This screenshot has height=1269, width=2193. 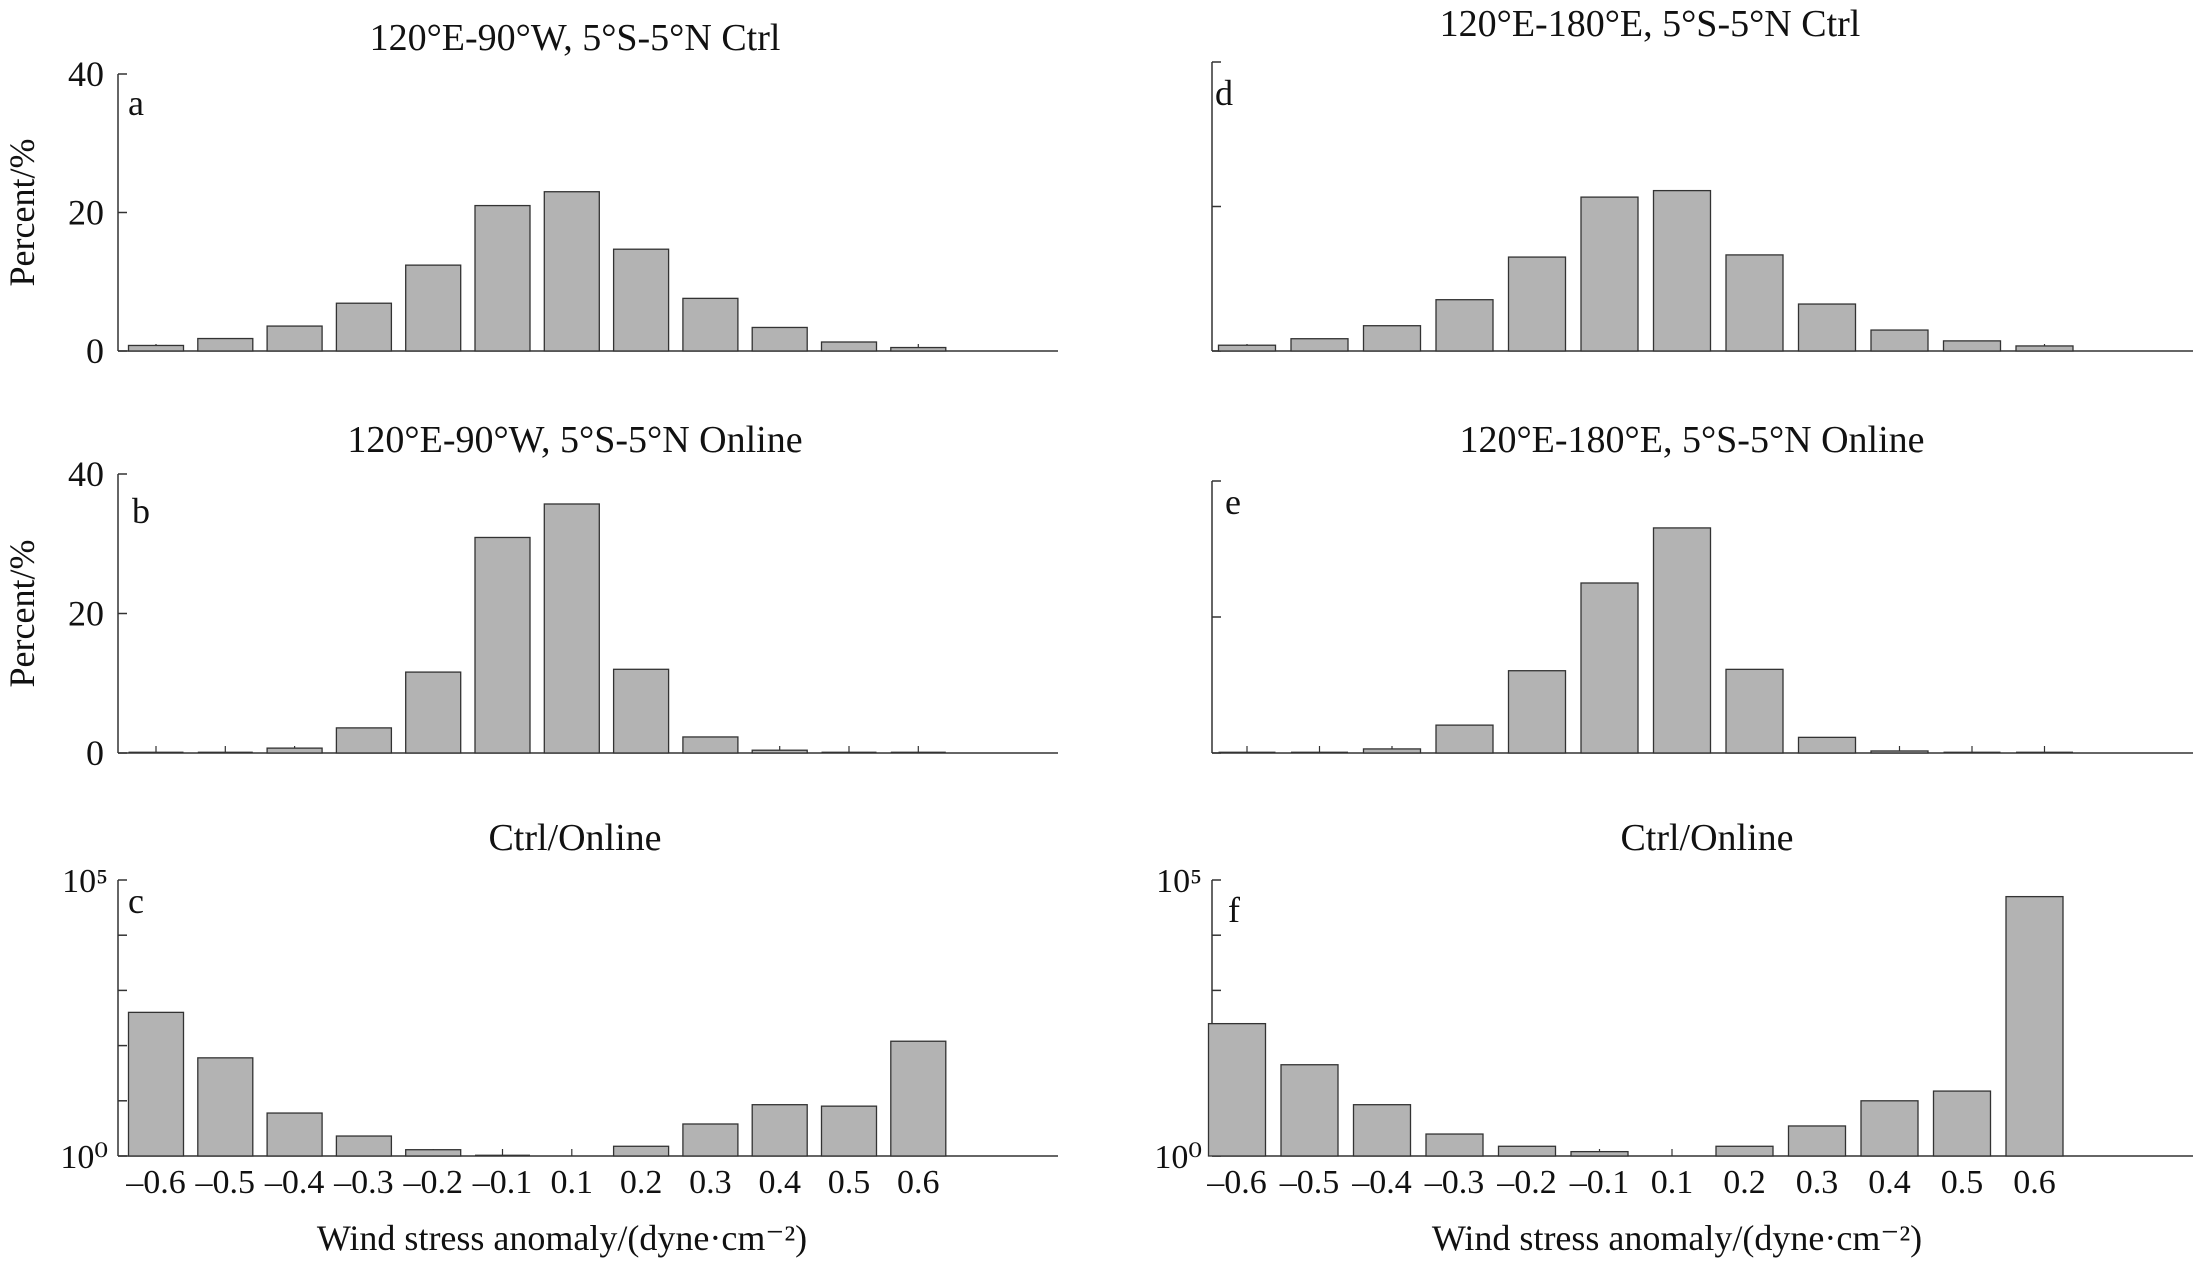 What do you see at coordinates (136, 901) in the screenshot?
I see `panel-letter: c` at bounding box center [136, 901].